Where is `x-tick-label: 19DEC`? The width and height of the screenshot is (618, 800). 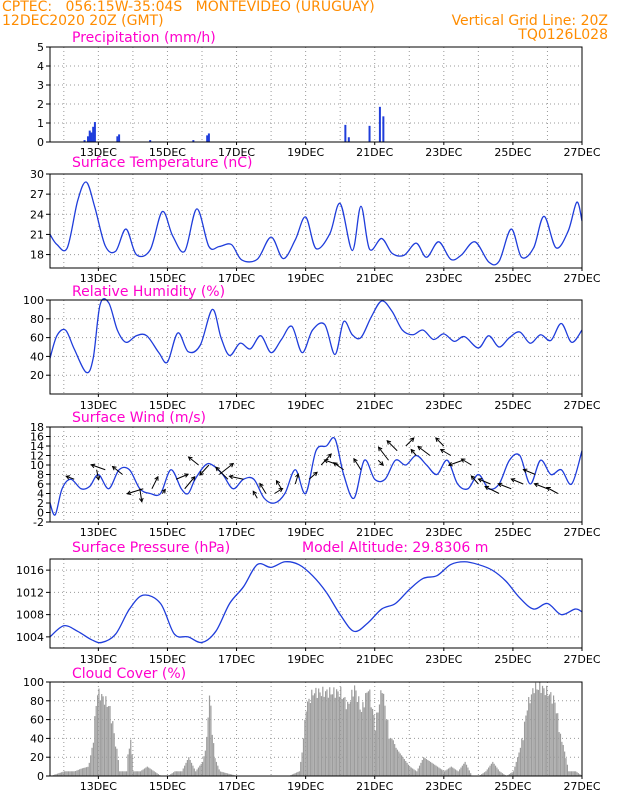 x-tick-label: 19DEC is located at coordinates (305, 659).